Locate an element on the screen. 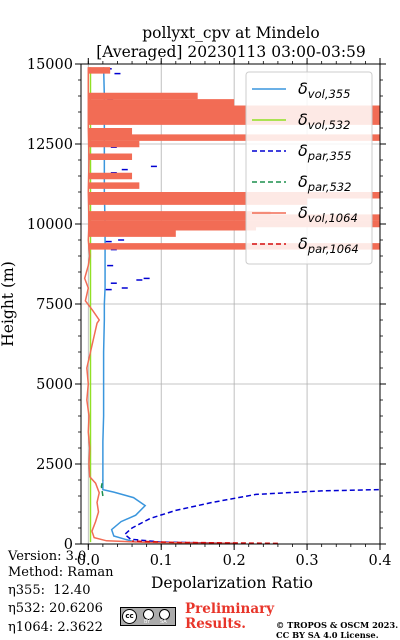 The height and width of the screenshot is (640, 400). eta1064-text: η1064: 2.3622 is located at coordinates (55, 627).